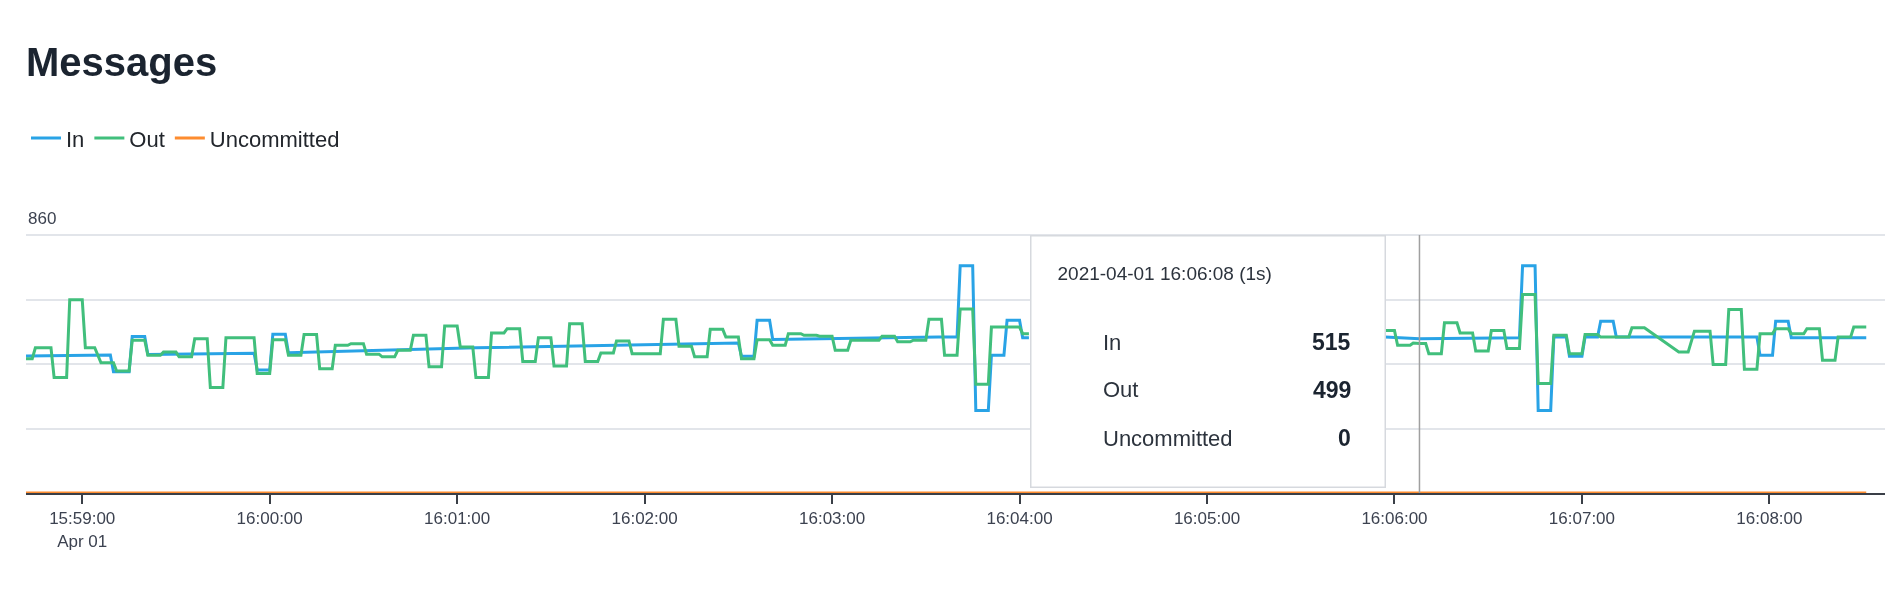  What do you see at coordinates (1582, 519) in the screenshot?
I see `x-tick-label: 16:07:00` at bounding box center [1582, 519].